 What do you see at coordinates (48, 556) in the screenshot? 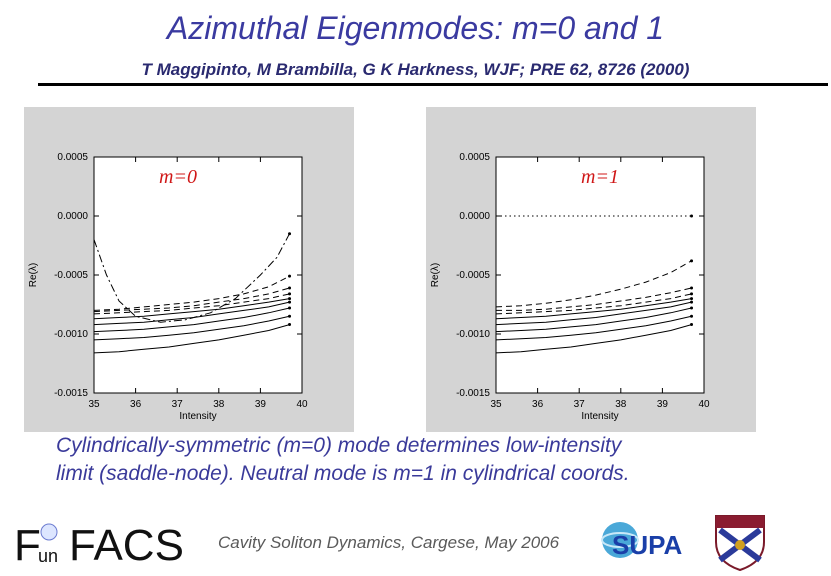
I see `funfacs-logo-un: un` at bounding box center [48, 556].